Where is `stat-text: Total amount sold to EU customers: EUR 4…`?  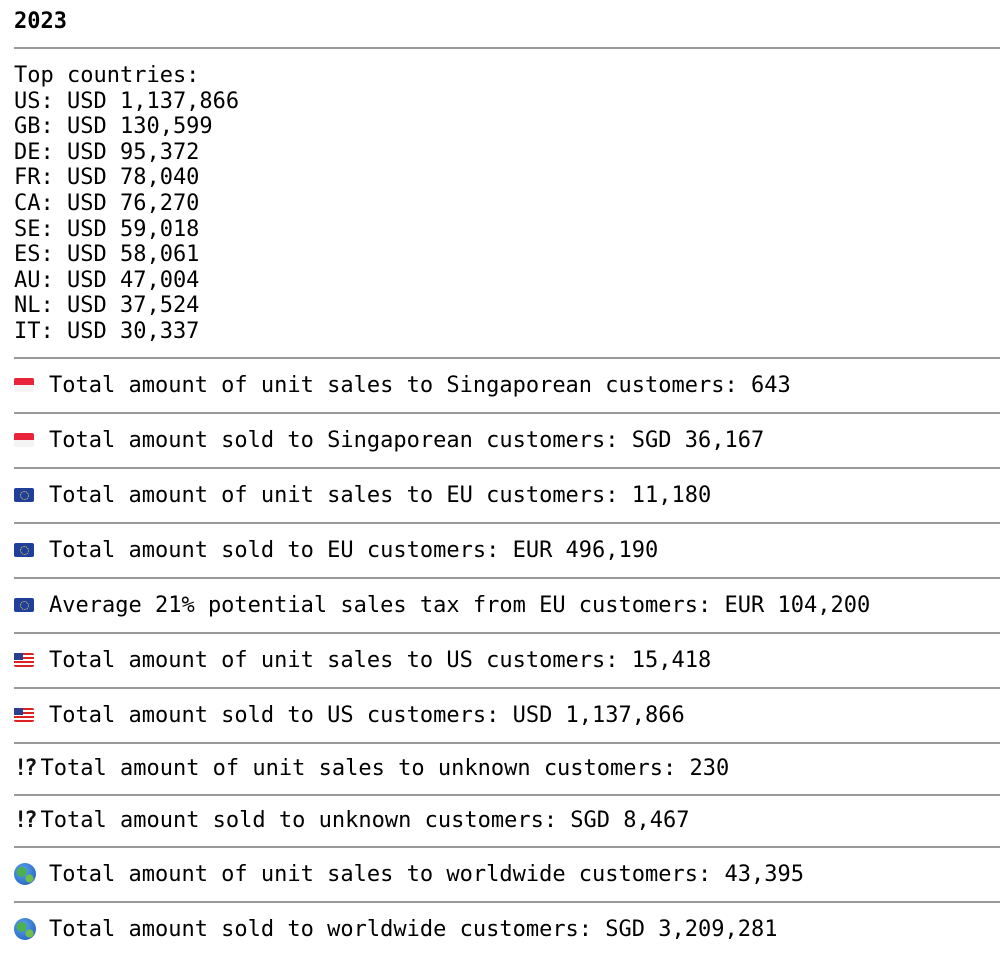 stat-text: Total amount sold to EU customers: EUR 4… is located at coordinates (354, 550).